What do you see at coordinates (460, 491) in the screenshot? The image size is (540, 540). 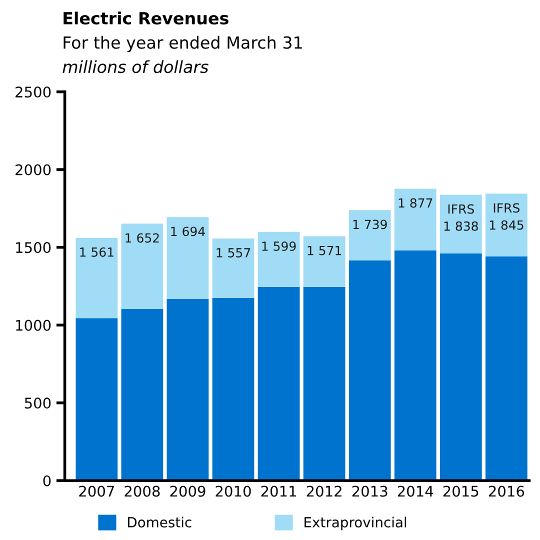 I see `x-tick-label: 2015` at bounding box center [460, 491].